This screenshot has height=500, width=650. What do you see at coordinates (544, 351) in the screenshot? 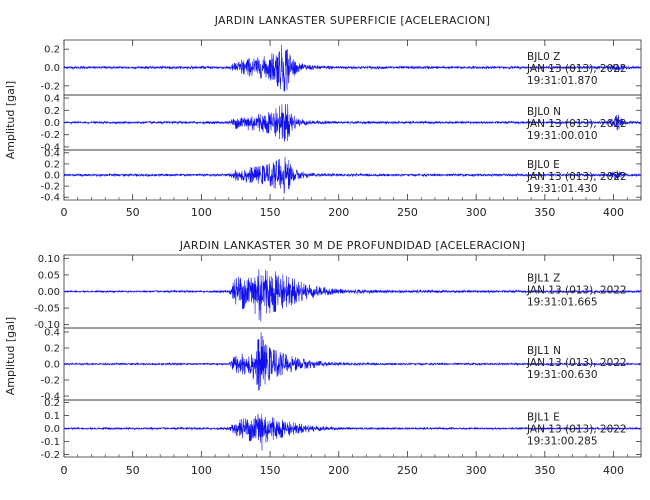
I see `station-component-label: BJL1 N` at bounding box center [544, 351].